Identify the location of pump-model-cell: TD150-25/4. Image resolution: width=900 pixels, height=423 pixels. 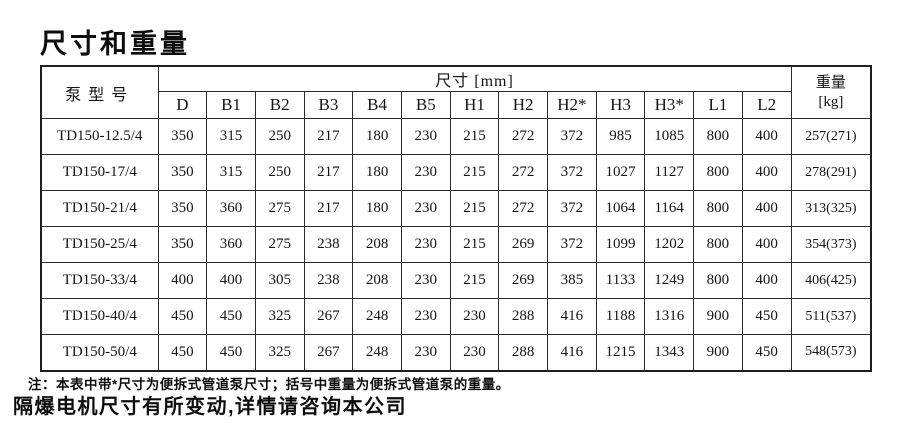
(99, 244).